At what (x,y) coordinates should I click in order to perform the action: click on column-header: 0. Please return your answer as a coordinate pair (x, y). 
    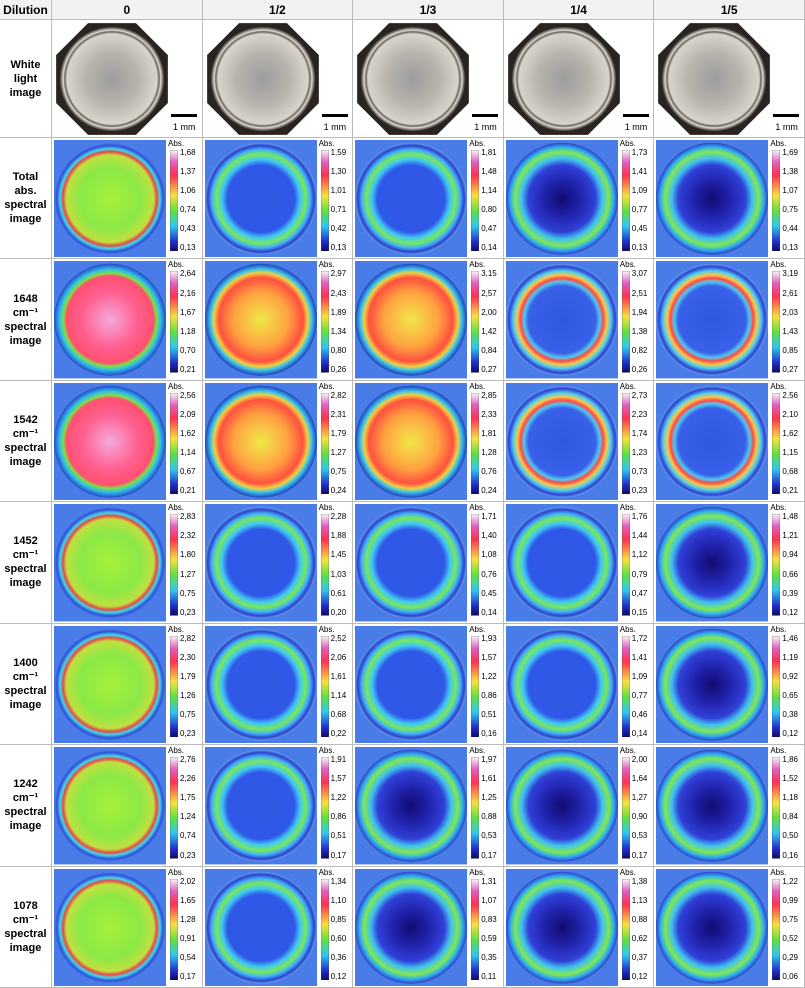
    Looking at the image, I should click on (127, 10).